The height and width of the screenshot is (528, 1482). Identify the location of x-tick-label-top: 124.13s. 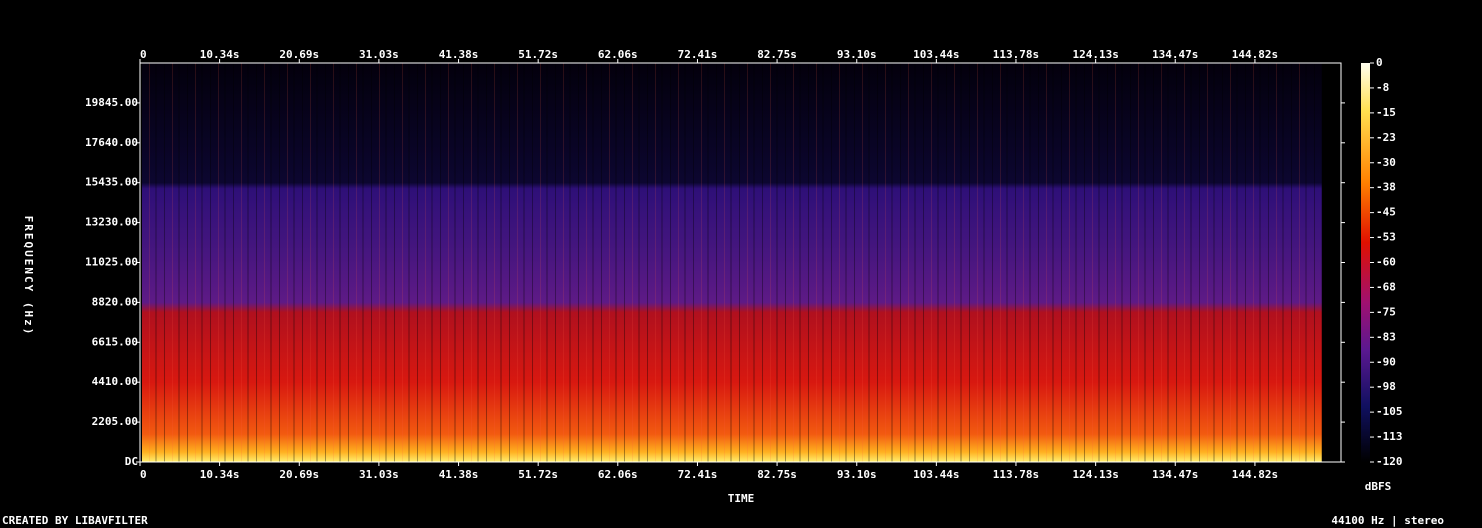
(1095, 54).